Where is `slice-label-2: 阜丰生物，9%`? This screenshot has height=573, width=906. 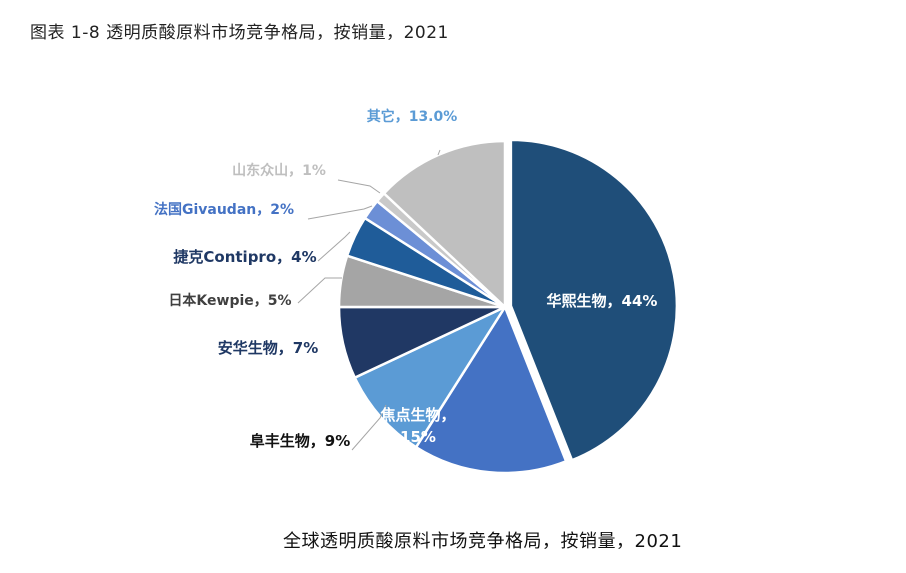 slice-label-2: 阜丰生物，9% is located at coordinates (300, 441).